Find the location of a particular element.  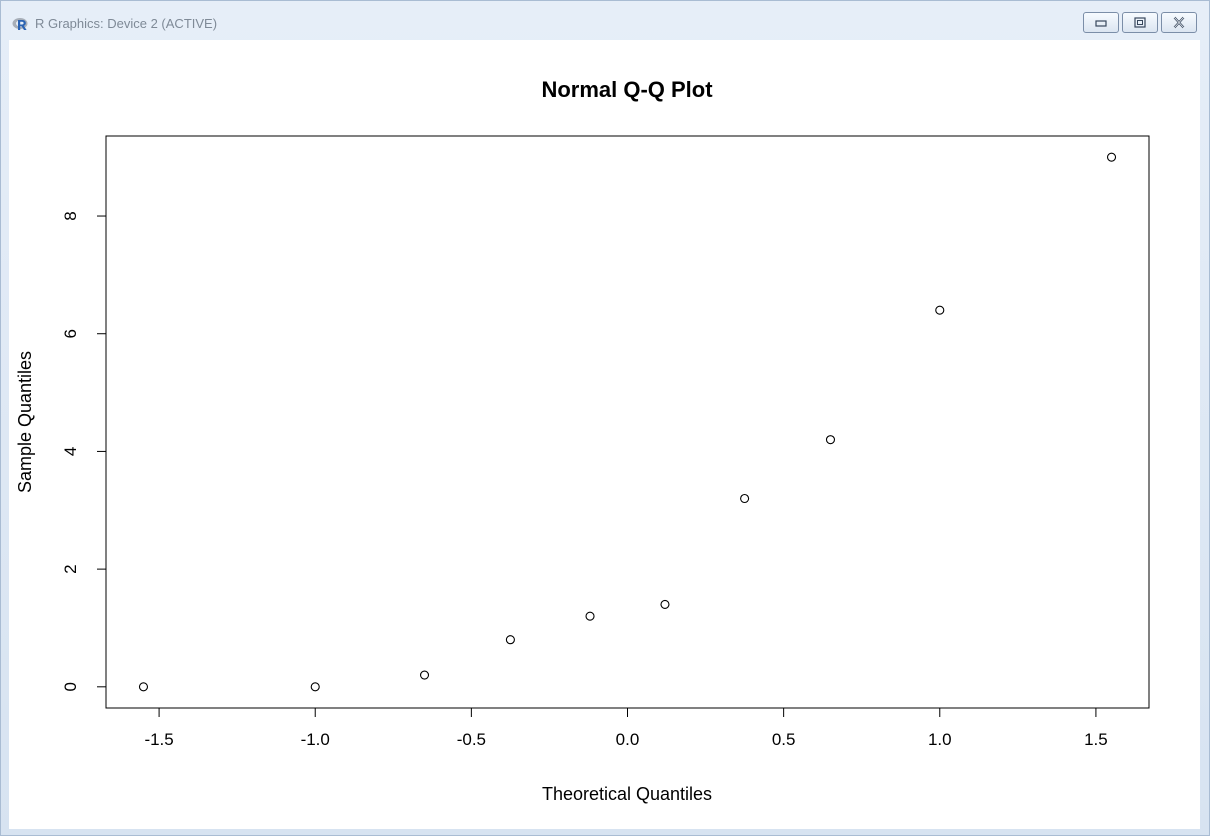

close-button is located at coordinates (1179, 22).